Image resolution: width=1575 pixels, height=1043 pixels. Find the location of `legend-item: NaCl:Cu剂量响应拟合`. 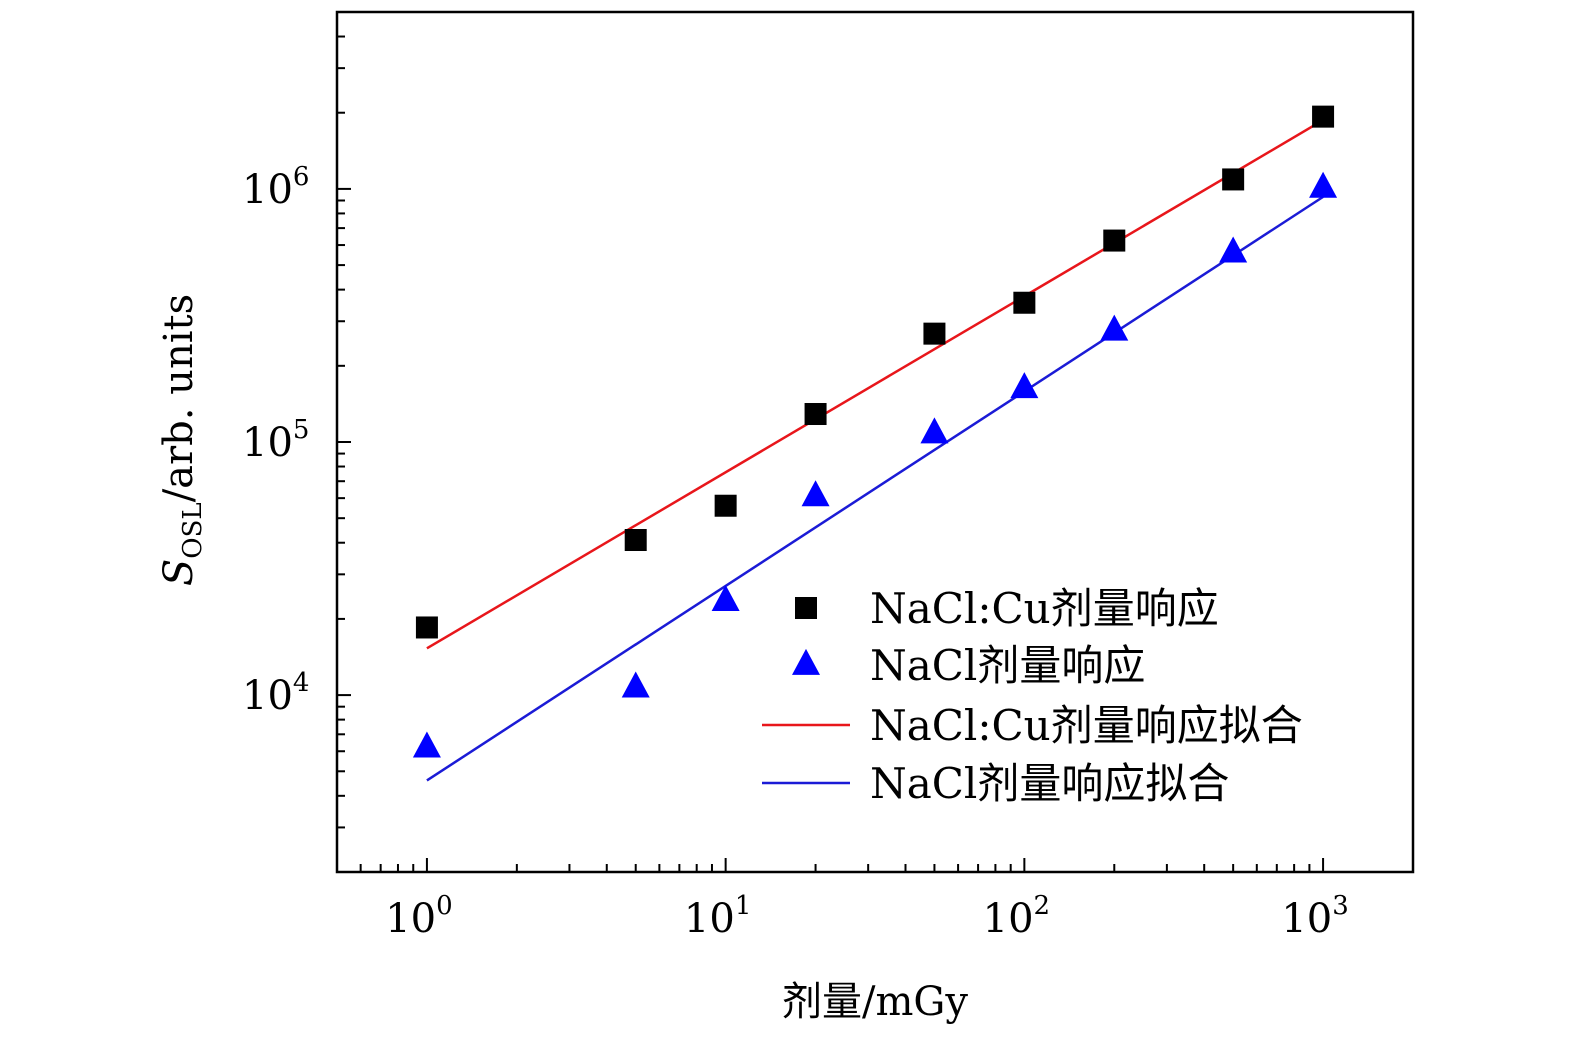

legend-item: NaCl:Cu剂量响应拟合 is located at coordinates (1032, 725).